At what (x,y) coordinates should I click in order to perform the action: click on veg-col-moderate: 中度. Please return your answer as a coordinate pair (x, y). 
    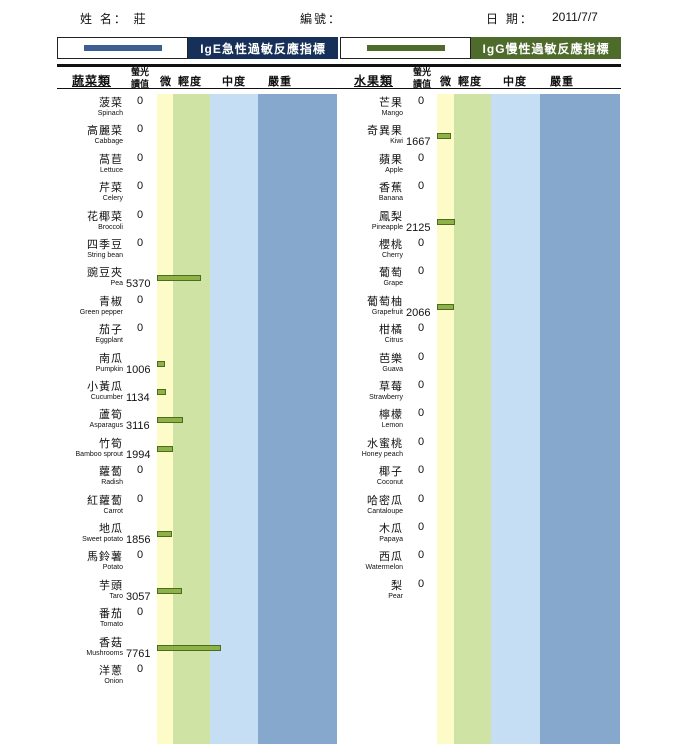
    Looking at the image, I should click on (234, 81).